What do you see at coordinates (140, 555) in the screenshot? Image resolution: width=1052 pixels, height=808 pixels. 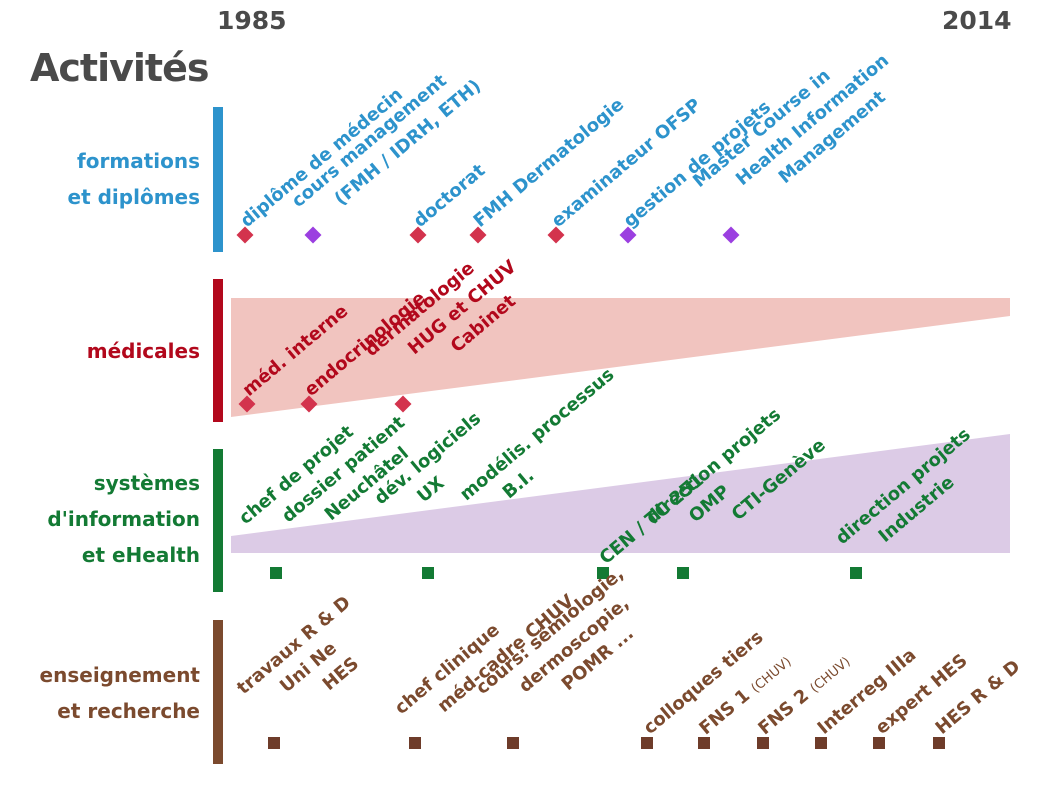 I see `category-systemes-line: et eHealth` at bounding box center [140, 555].